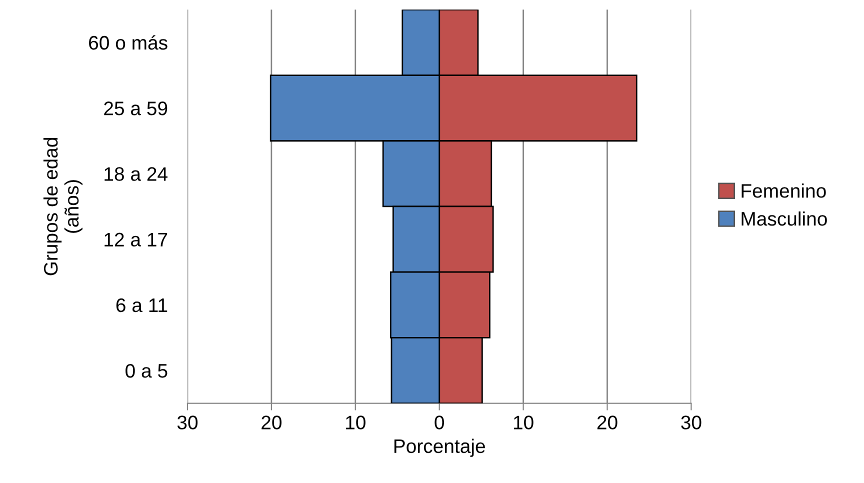 This screenshot has width=864, height=483. I want to click on y-tick-label: 6 a 11, so click(142, 305).